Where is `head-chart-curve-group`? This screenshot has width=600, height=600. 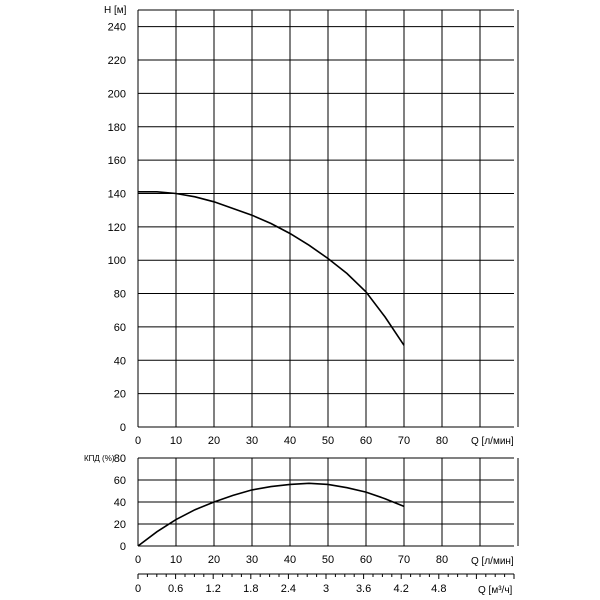 head-chart-curve-group is located at coordinates (271, 268).